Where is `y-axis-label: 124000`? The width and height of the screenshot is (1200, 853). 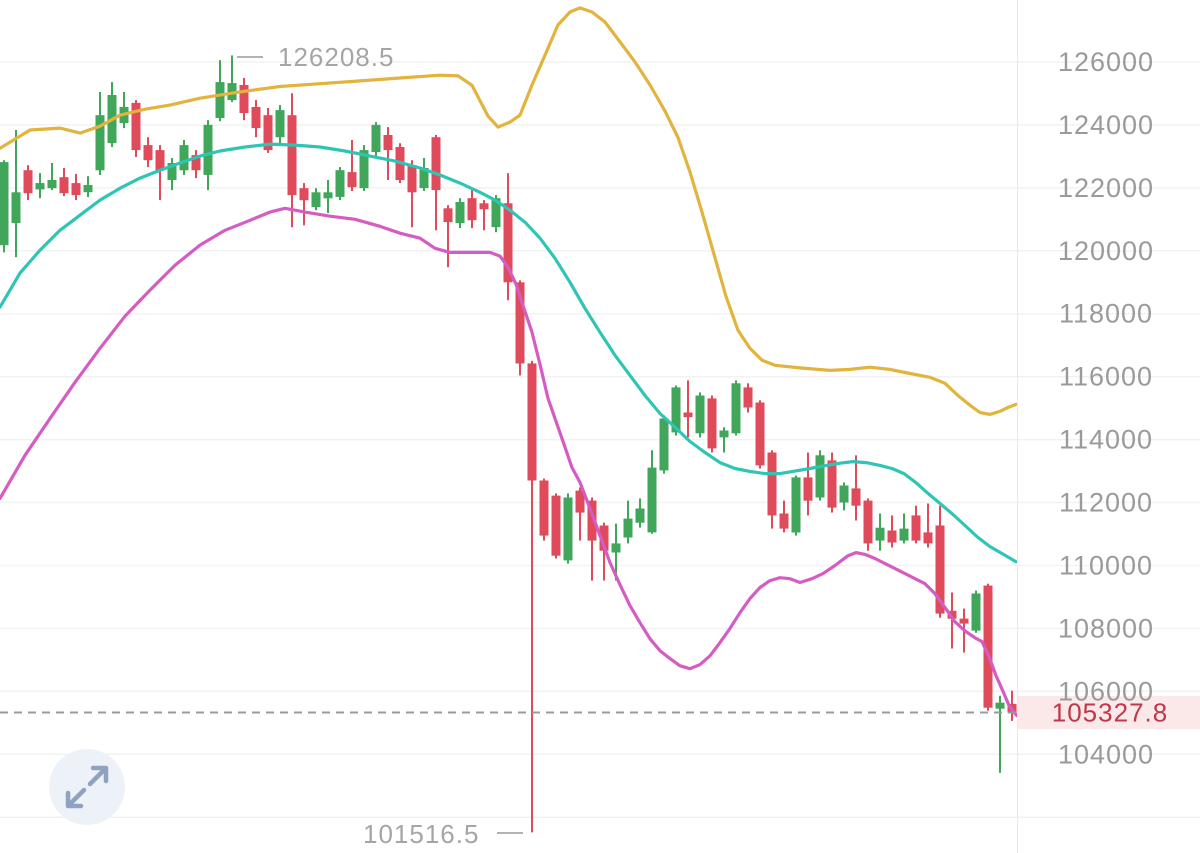 y-axis-label: 124000 is located at coordinates (1106, 125).